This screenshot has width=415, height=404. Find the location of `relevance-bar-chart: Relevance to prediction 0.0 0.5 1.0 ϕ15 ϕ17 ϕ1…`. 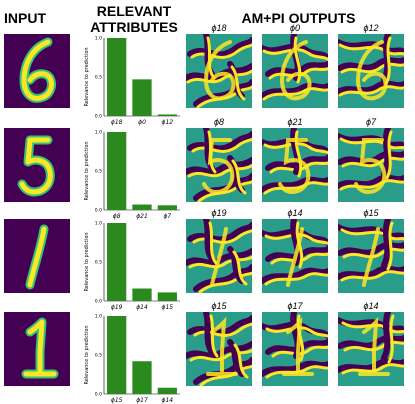

relevance-bar-chart: Relevance to prediction 0.0 0.5 1.0 ϕ15 ϕ17 ϕ1… is located at coordinates (132, 359).